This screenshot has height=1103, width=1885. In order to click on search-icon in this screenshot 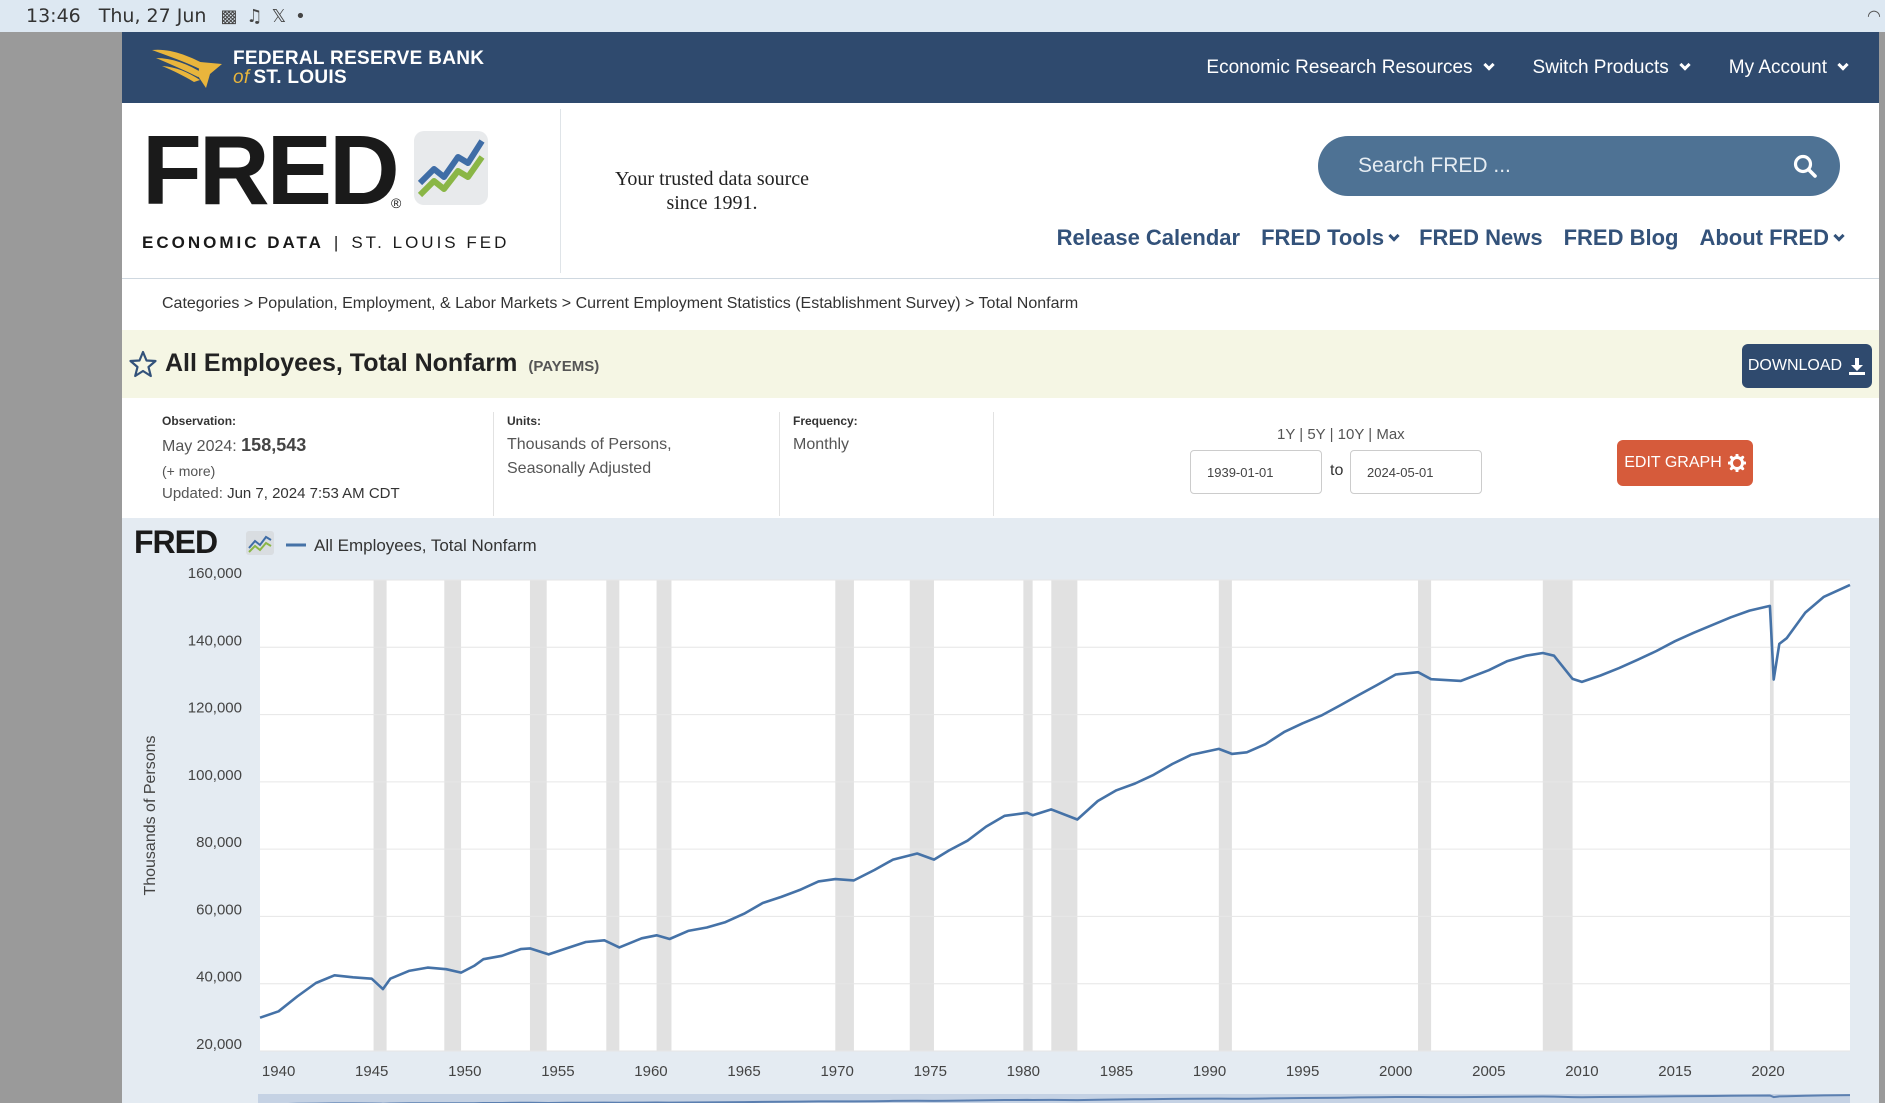, I will do `click(1805, 166)`.